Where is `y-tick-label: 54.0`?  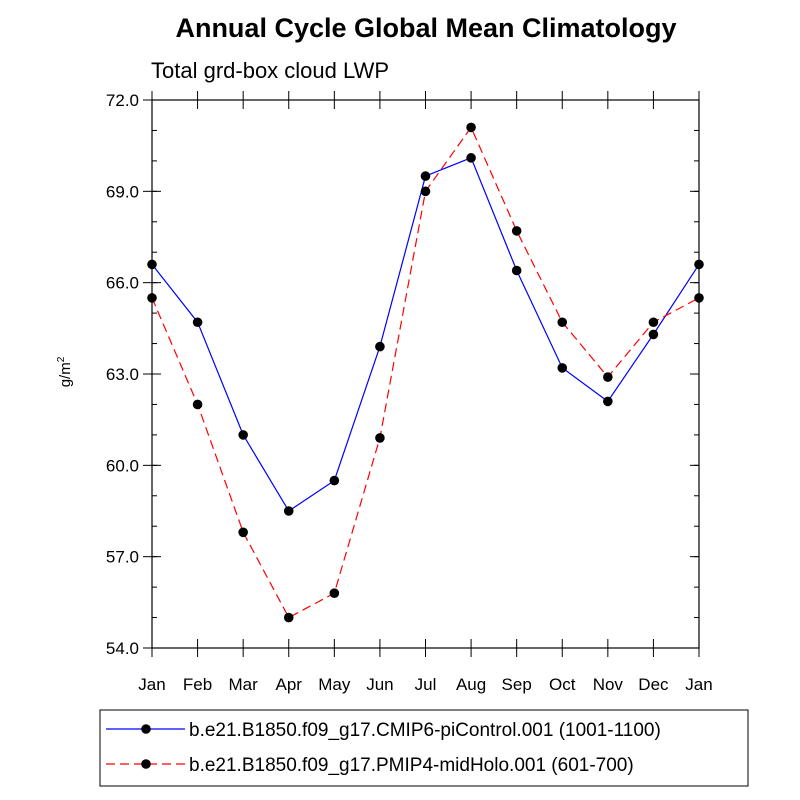
y-tick-label: 54.0 is located at coordinates (122, 648).